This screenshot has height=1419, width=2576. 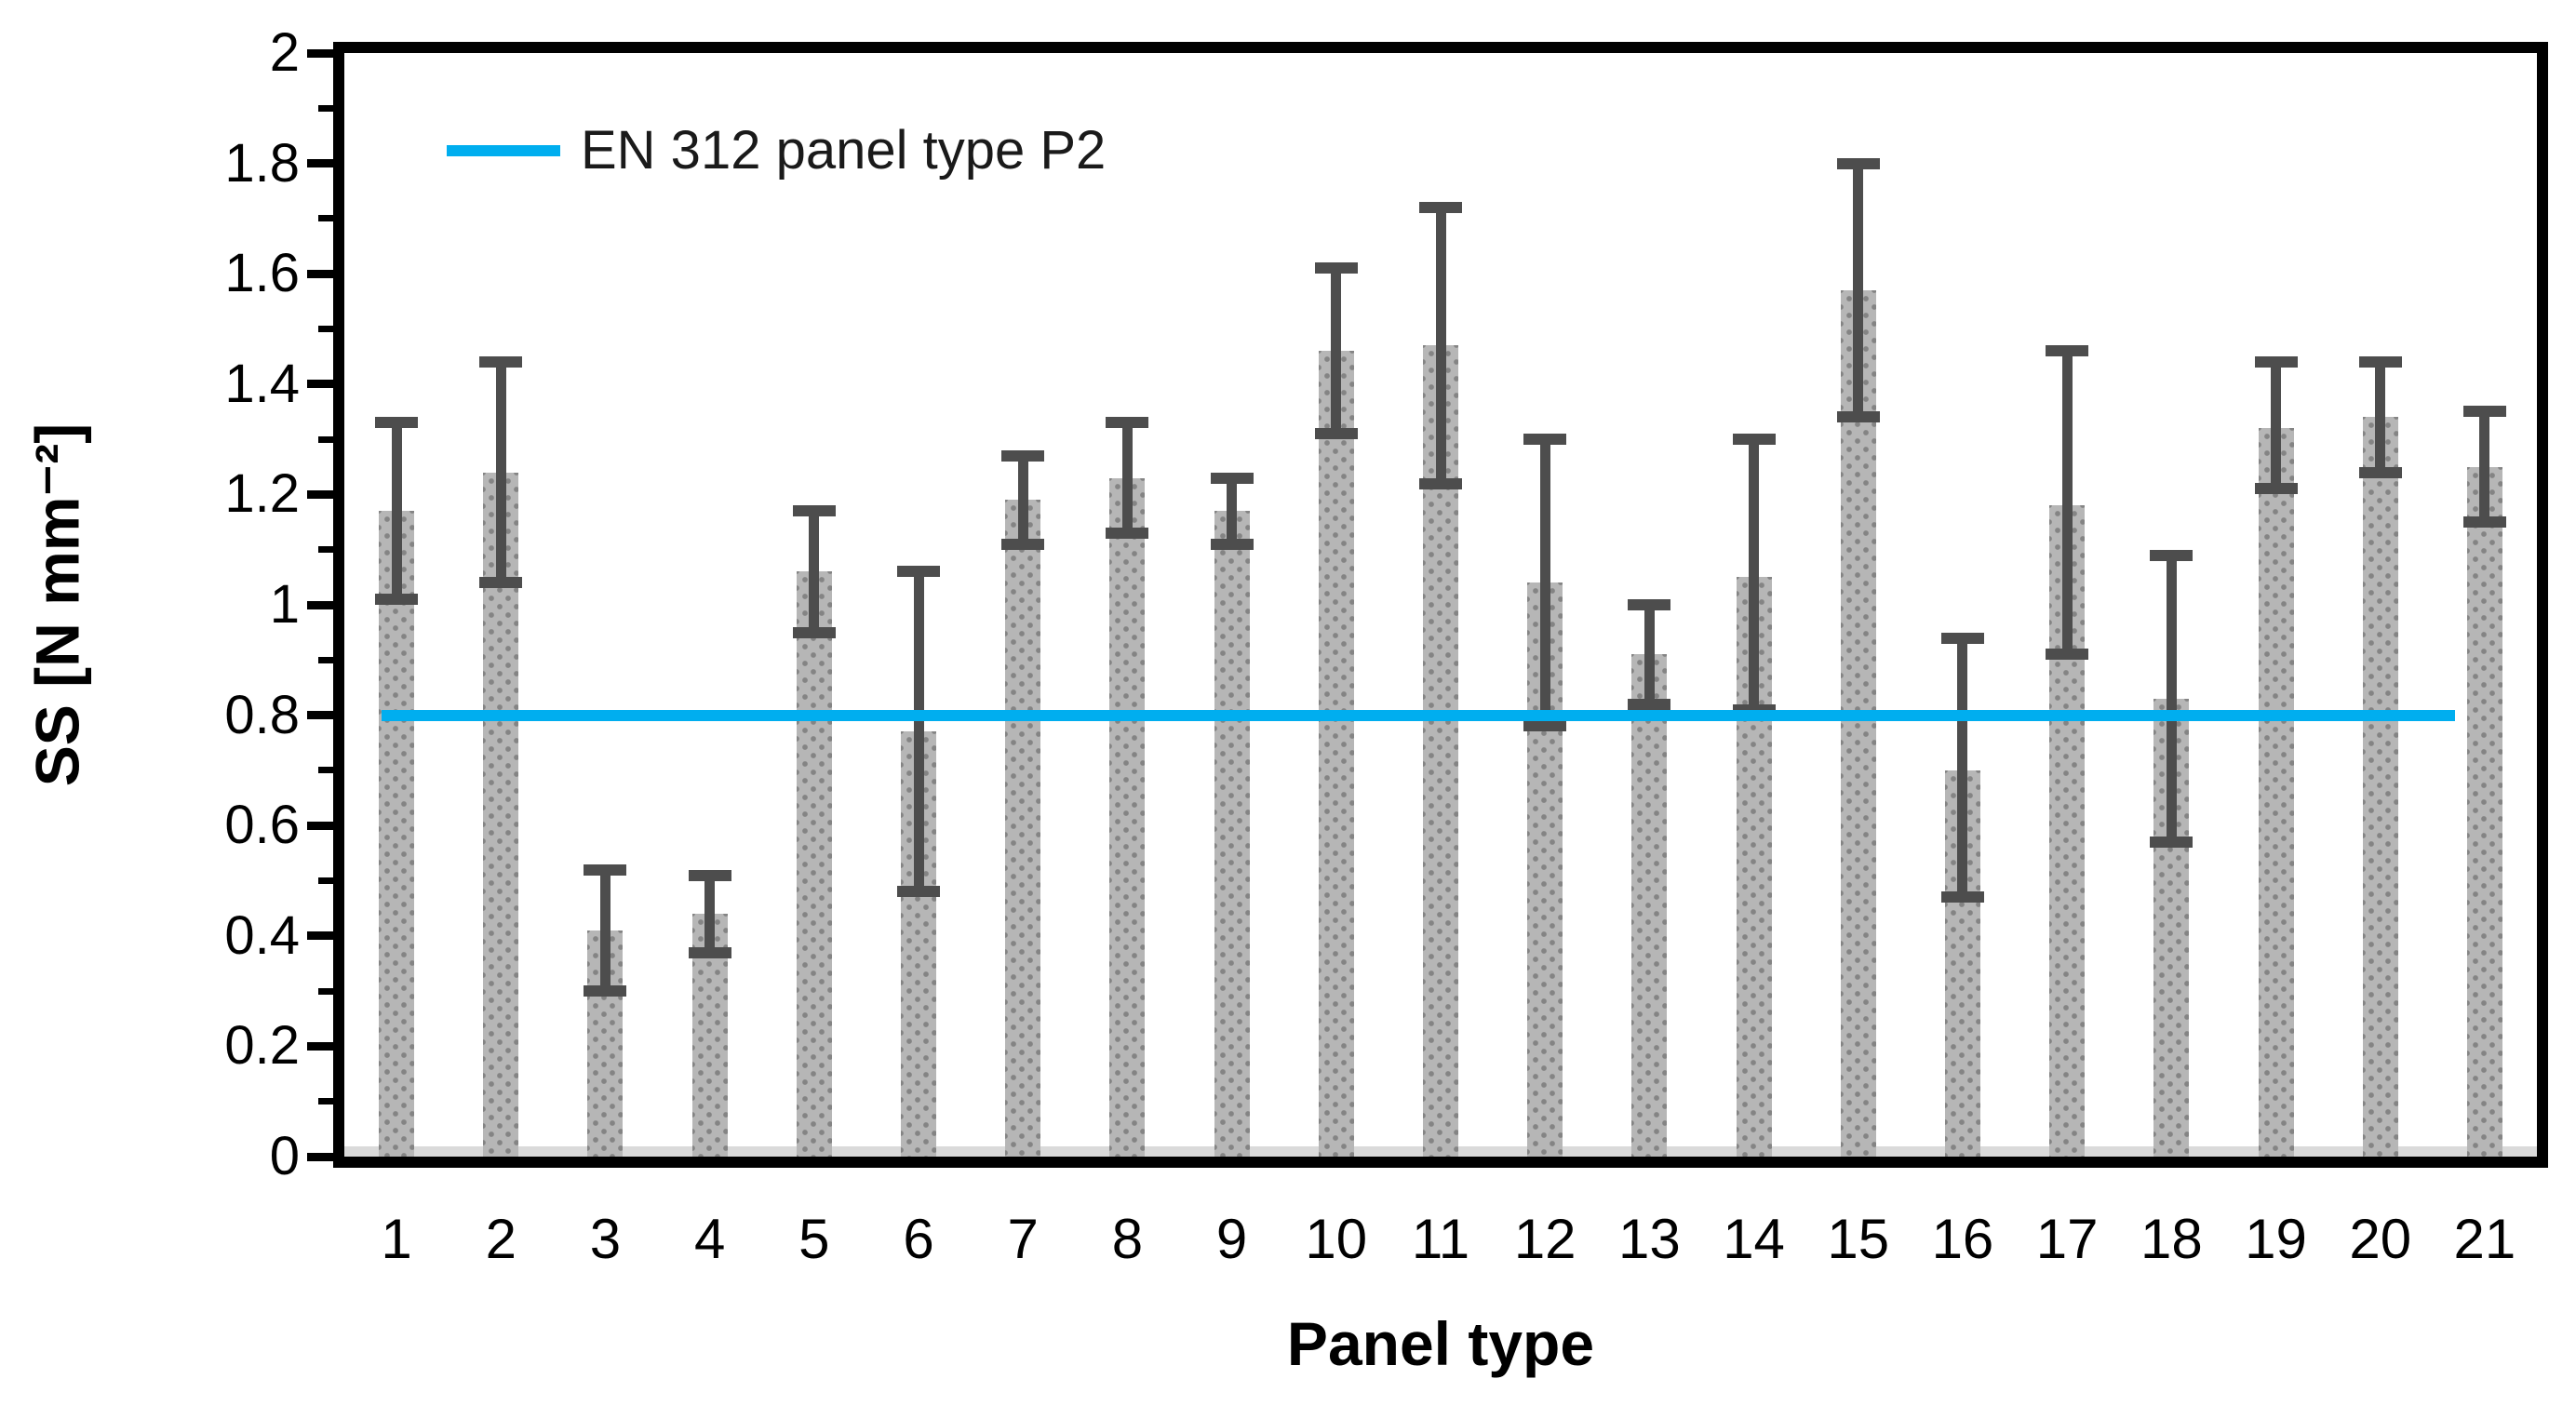 What do you see at coordinates (844, 150) in the screenshot?
I see `legend-label: EN 312 panel type P2` at bounding box center [844, 150].